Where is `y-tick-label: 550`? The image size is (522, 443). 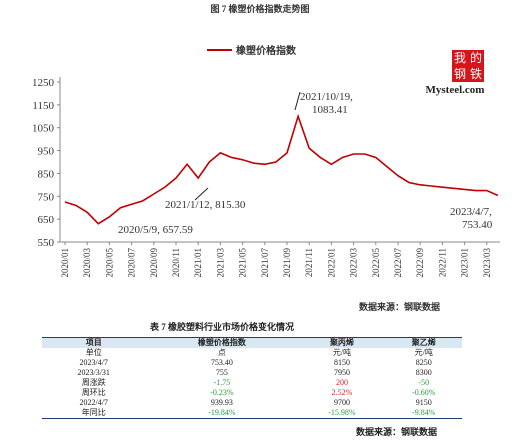
y-tick-label: 550 is located at coordinates (46, 243).